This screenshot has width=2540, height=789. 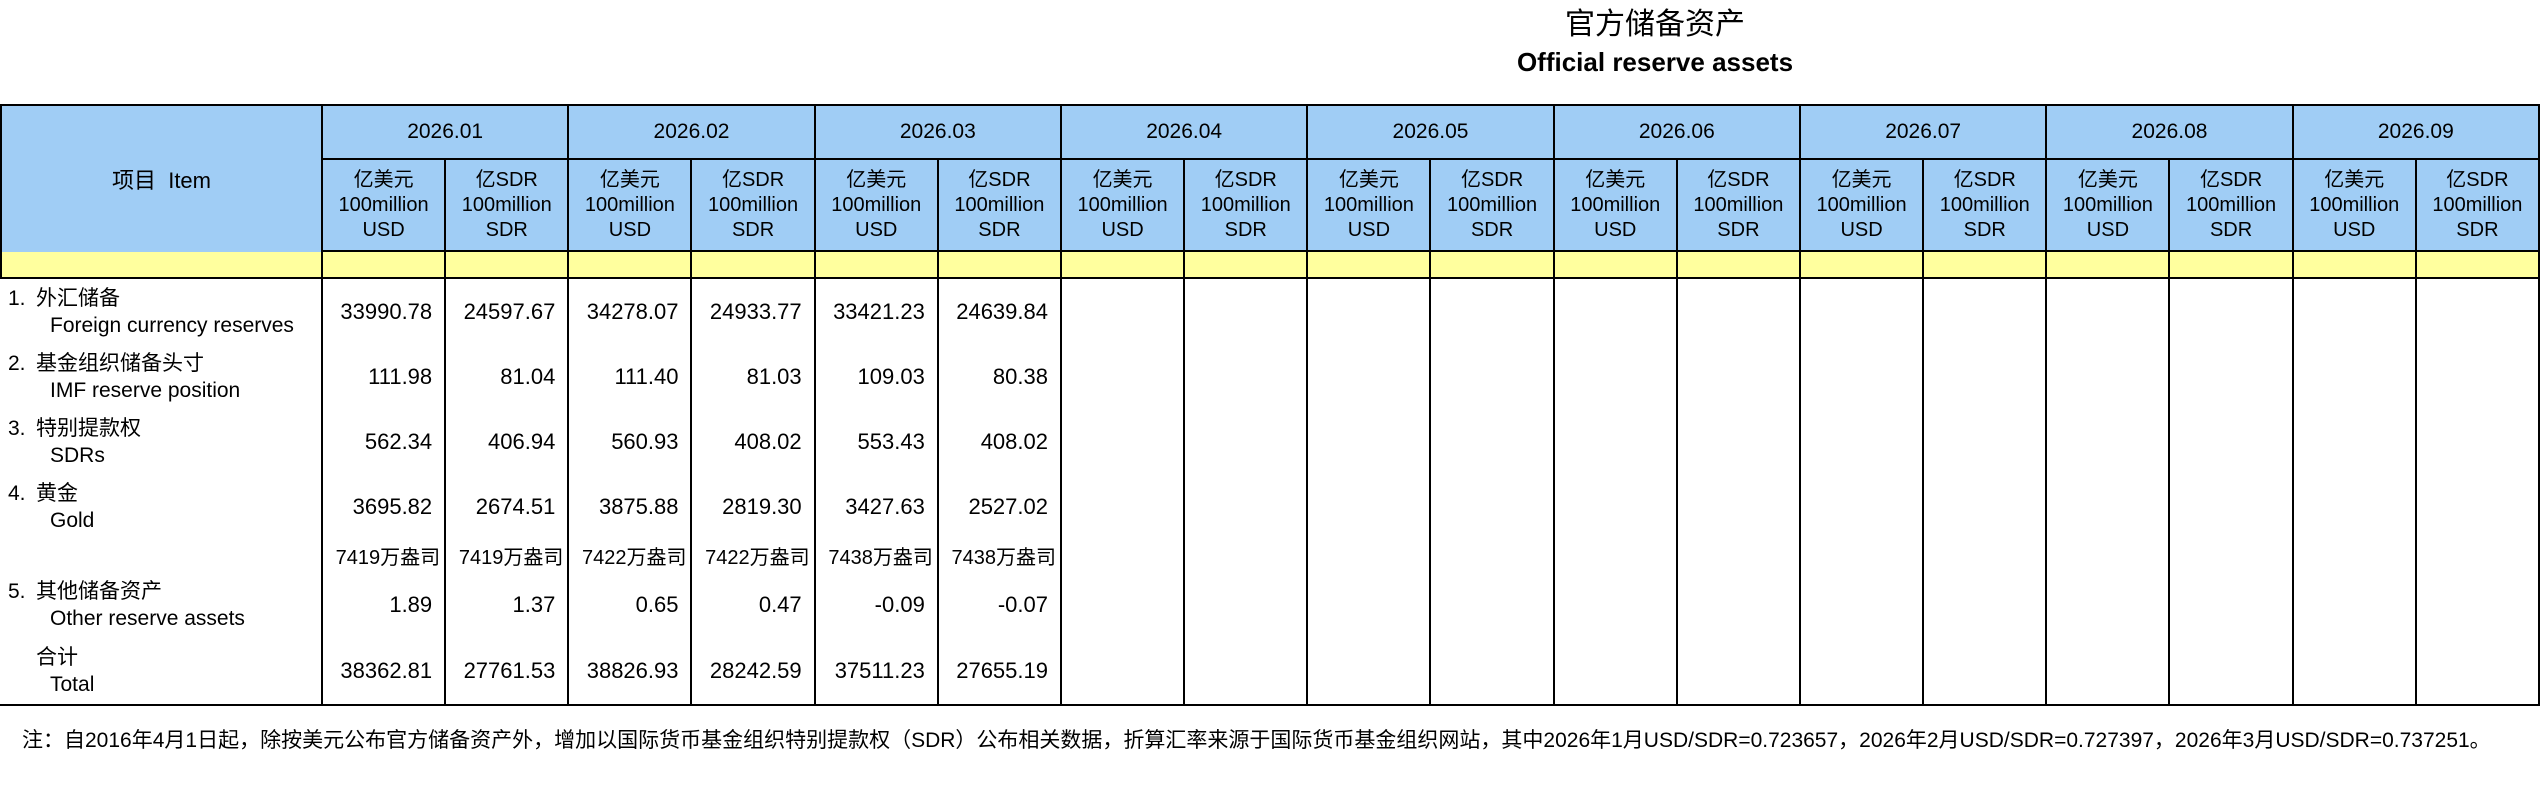 What do you see at coordinates (1924, 133) in the screenshot?
I see `month-header-cell: 2026.07` at bounding box center [1924, 133].